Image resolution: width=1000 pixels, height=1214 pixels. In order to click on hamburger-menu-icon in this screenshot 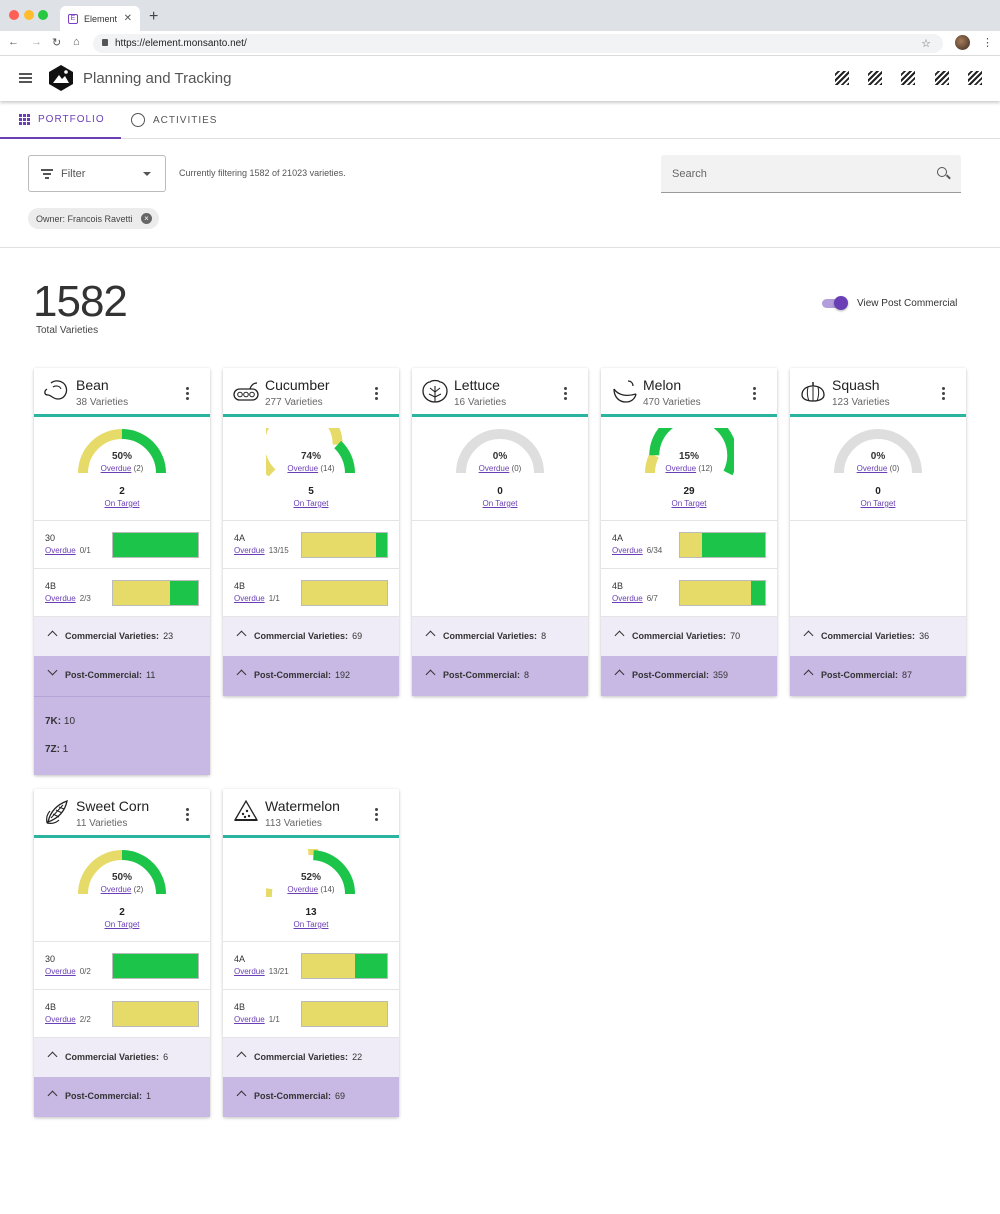, I will do `click(25, 78)`.